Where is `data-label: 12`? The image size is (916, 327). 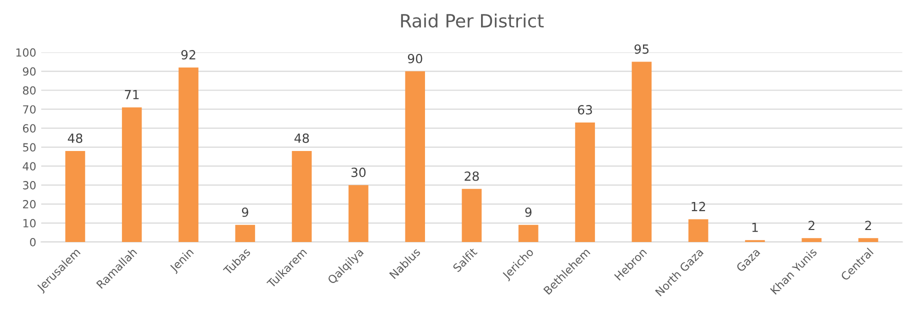 data-label: 12 is located at coordinates (699, 207).